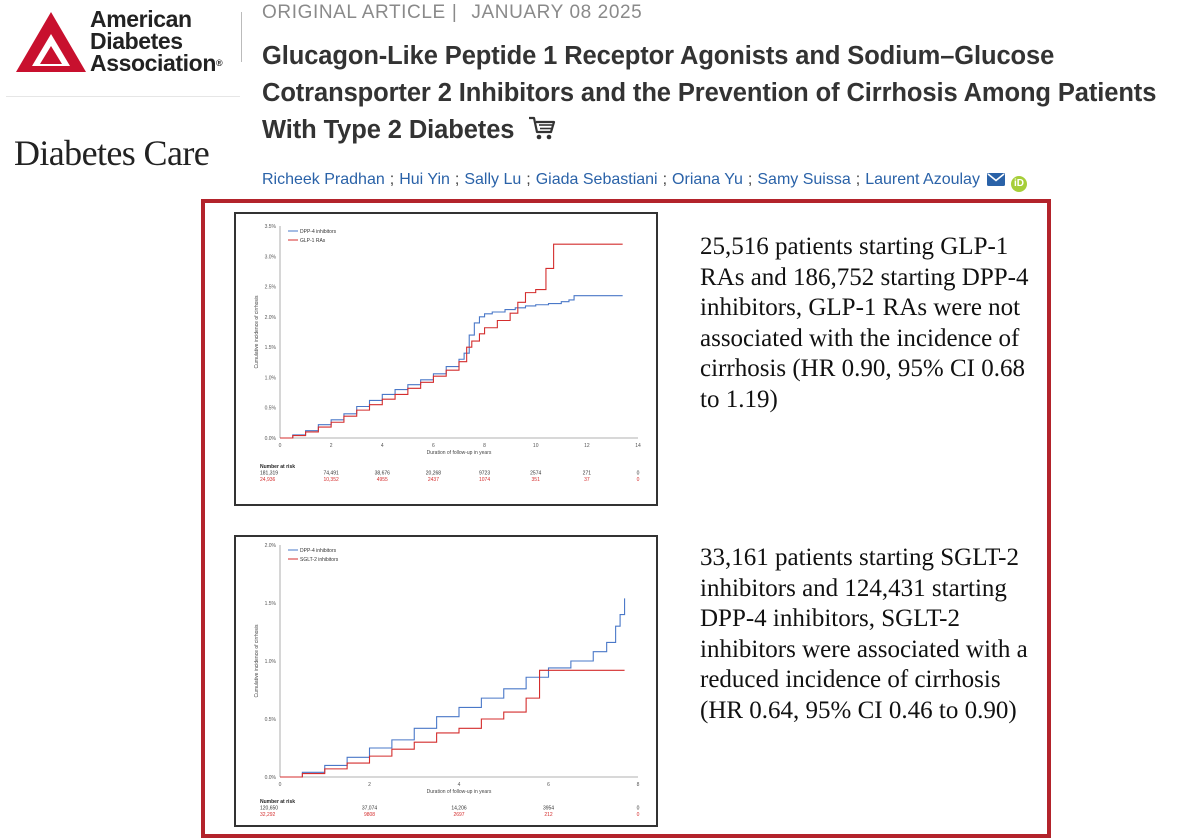 Image resolution: width=1200 pixels, height=840 pixels. Describe the element at coordinates (535, 474) in the screenshot. I see `risk-table-value: 2574` at that location.